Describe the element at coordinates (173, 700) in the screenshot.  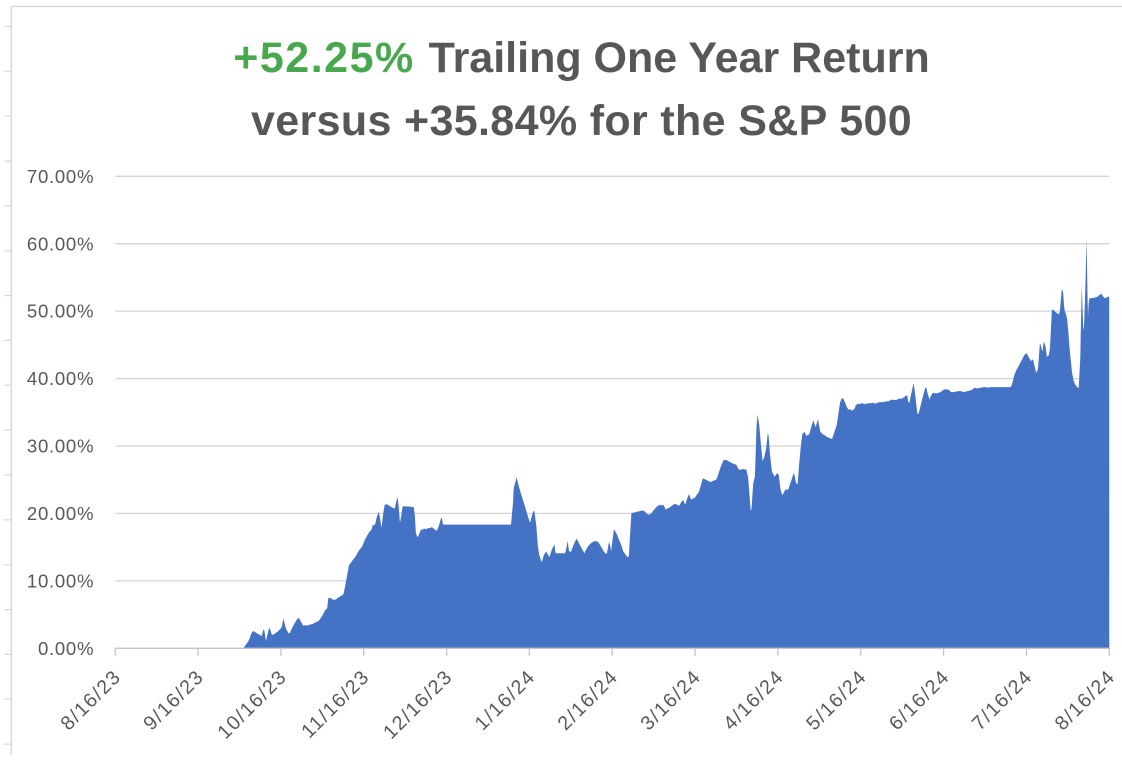
I see `svg-text: 9/16/23` at that location.